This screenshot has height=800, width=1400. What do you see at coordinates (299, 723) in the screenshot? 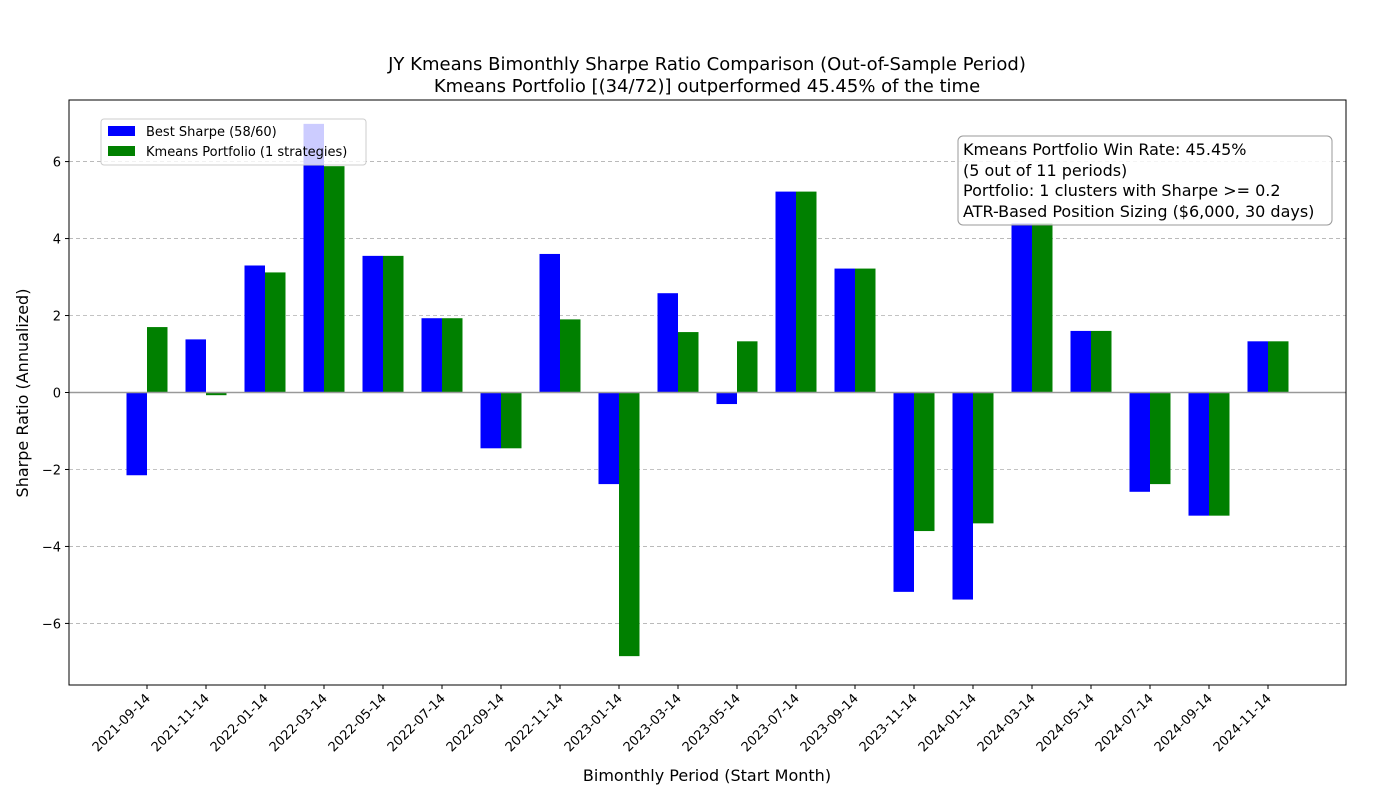
I see `x-tick-label: 2022-03-14` at bounding box center [299, 723].